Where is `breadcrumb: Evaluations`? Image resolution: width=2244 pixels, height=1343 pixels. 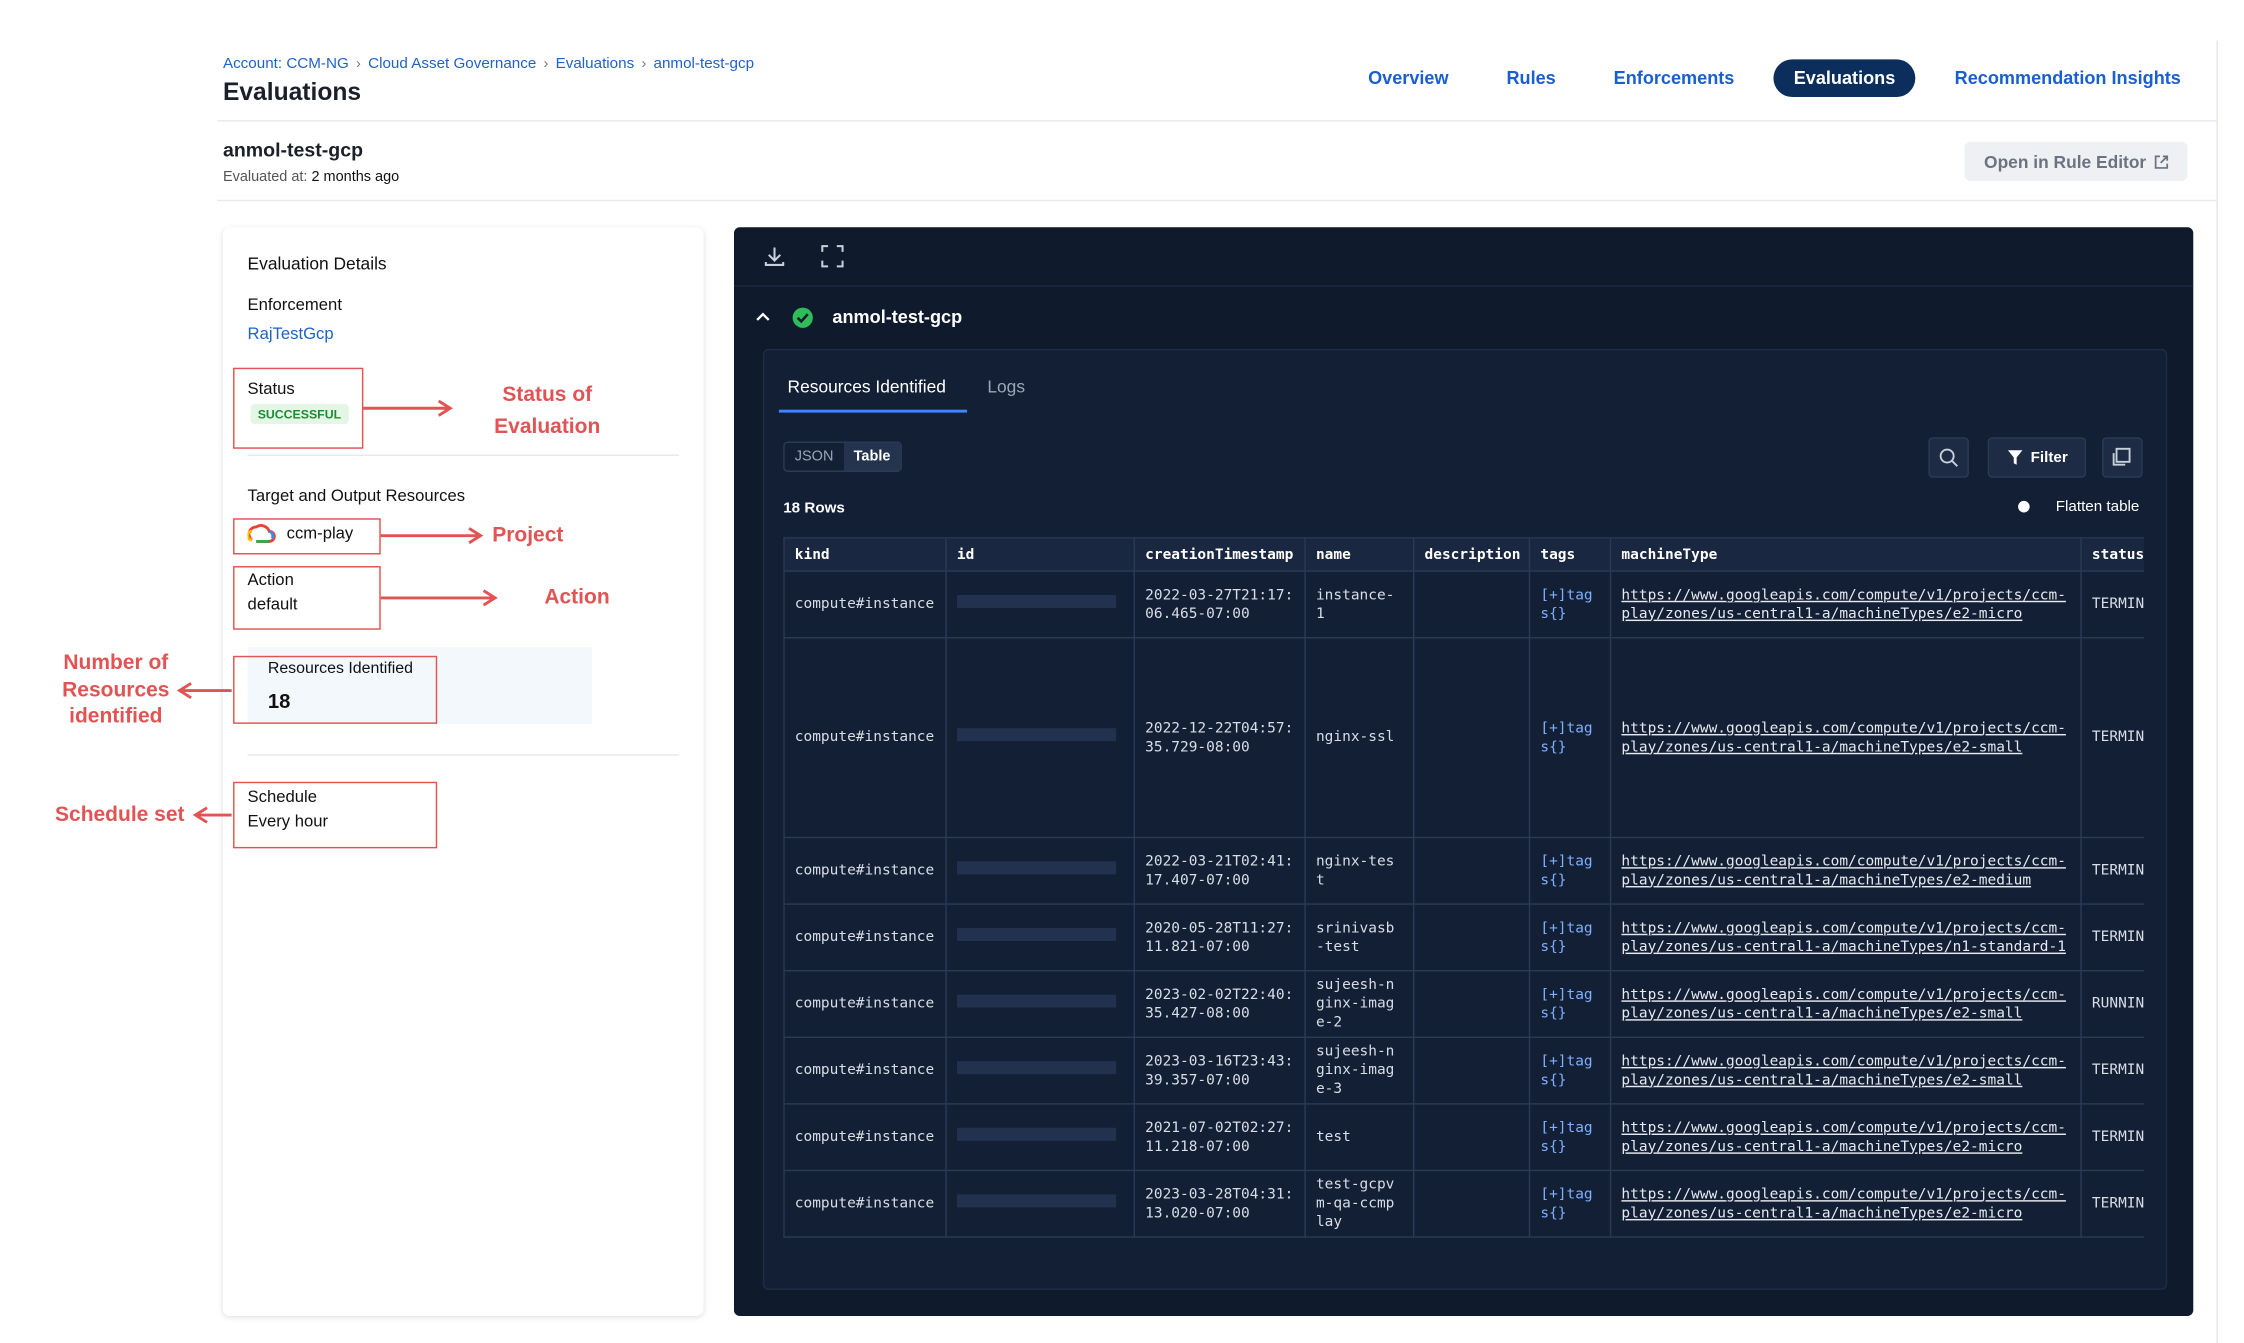
breadcrumb: Evaluations is located at coordinates (595, 64).